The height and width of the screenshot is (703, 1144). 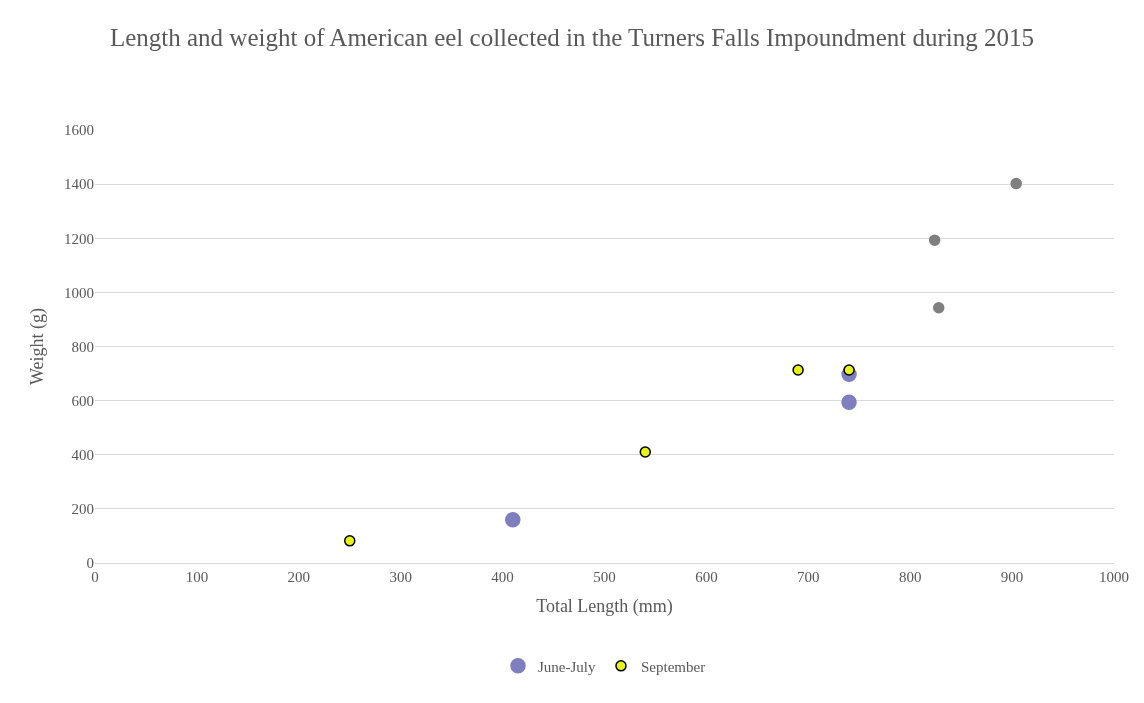 What do you see at coordinates (502, 577) in the screenshot?
I see `x-tick-label: 400` at bounding box center [502, 577].